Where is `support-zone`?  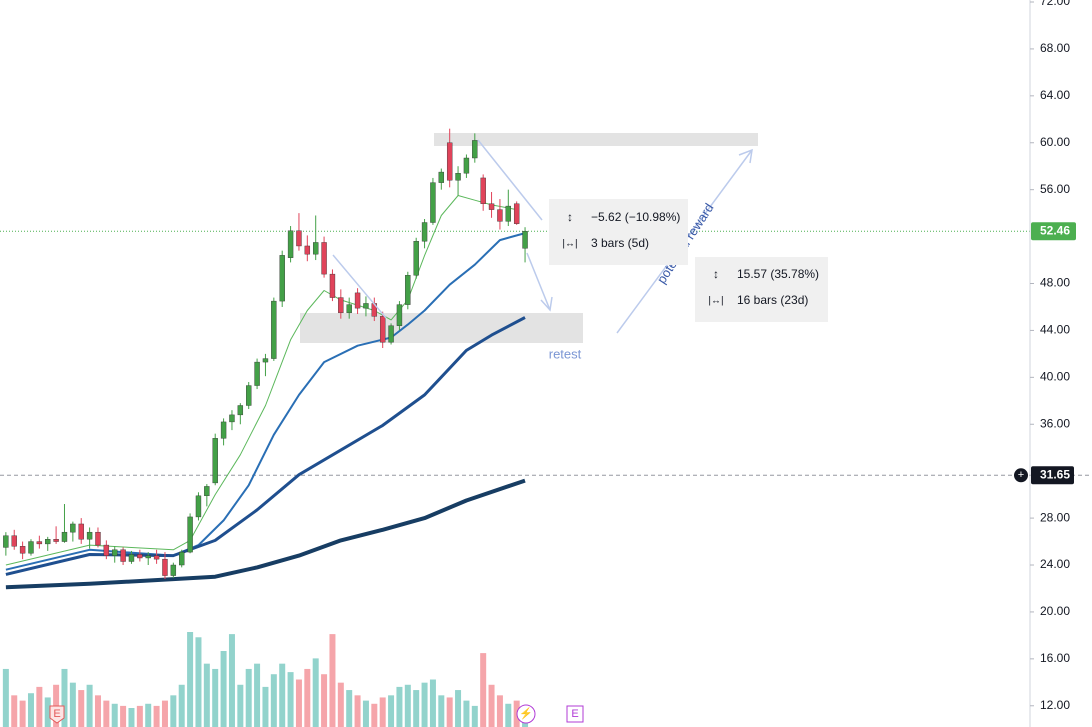
support-zone is located at coordinates (441, 328).